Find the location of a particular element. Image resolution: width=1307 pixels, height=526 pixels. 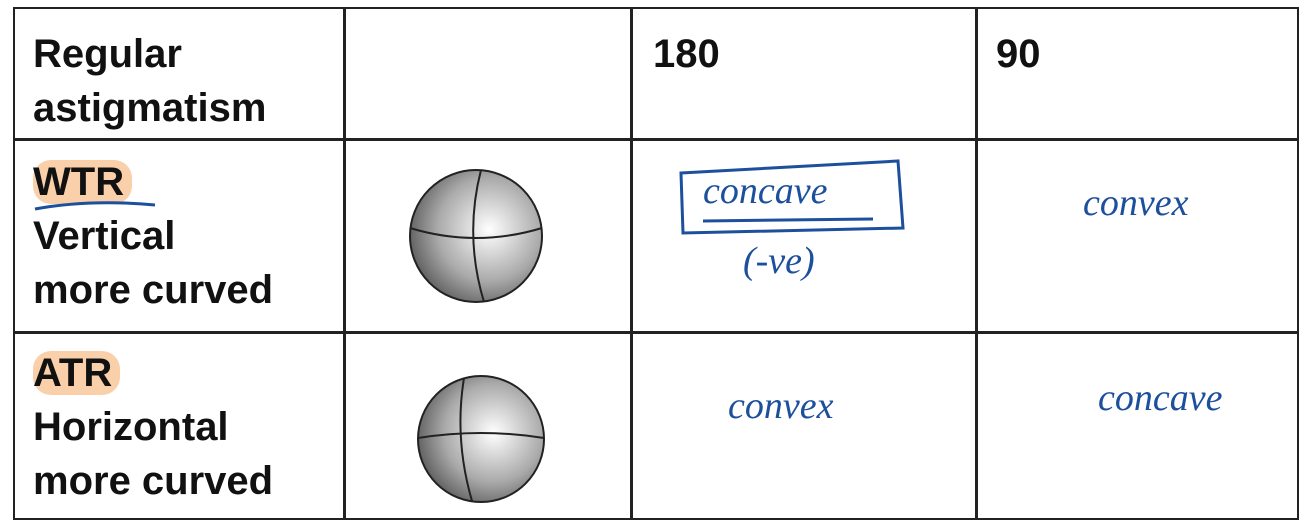

row-code: WTR is located at coordinates (188, 182).